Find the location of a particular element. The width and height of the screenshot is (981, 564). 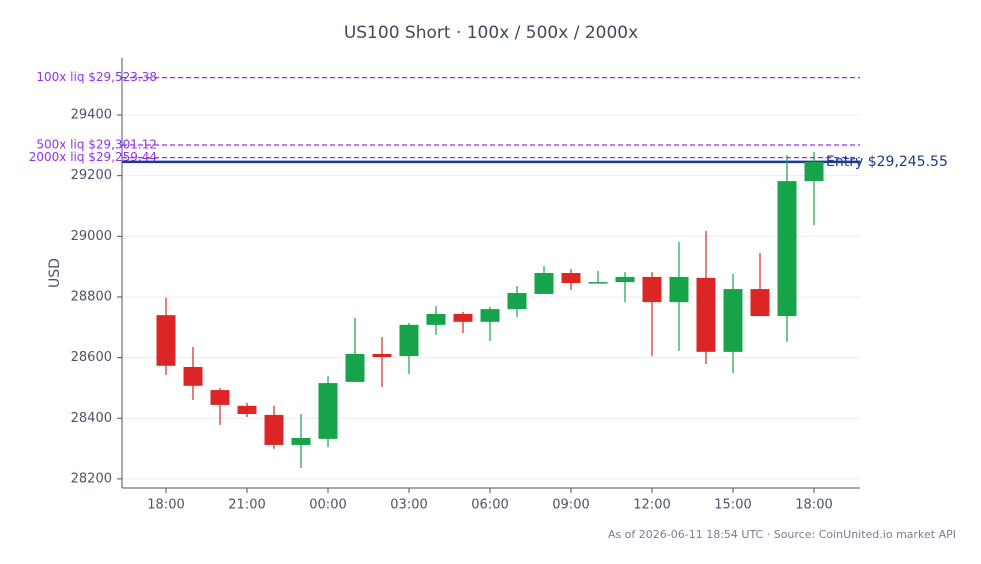

y-axis-label: USD is located at coordinates (55, 273).